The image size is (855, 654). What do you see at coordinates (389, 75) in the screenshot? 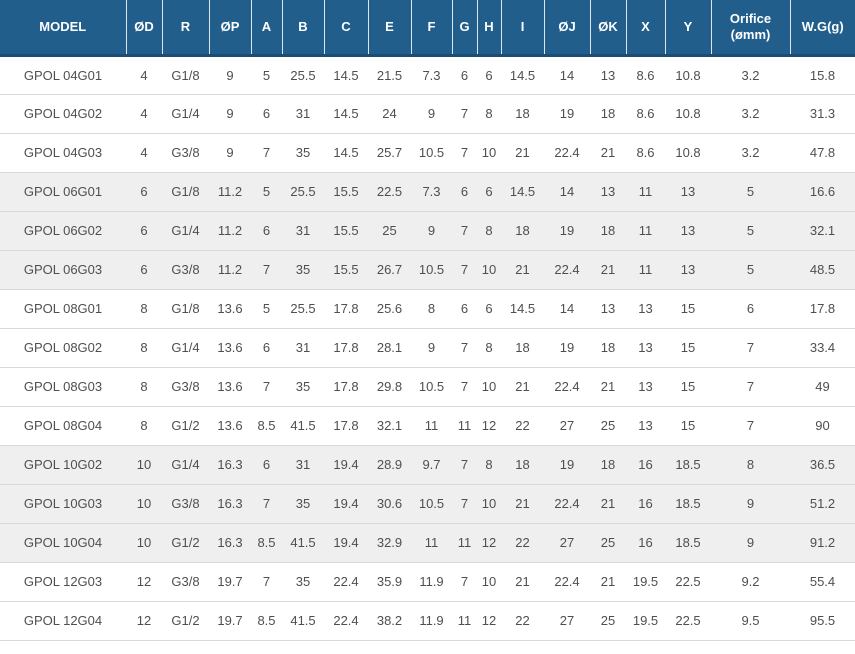
I see `value-cell: 21.5` at bounding box center [389, 75].